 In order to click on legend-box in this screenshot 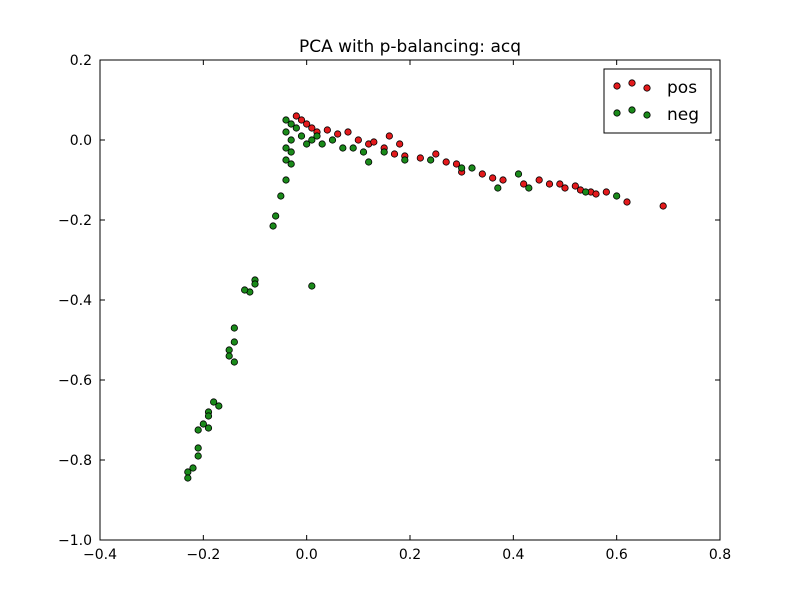, I will do `click(657, 101)`.